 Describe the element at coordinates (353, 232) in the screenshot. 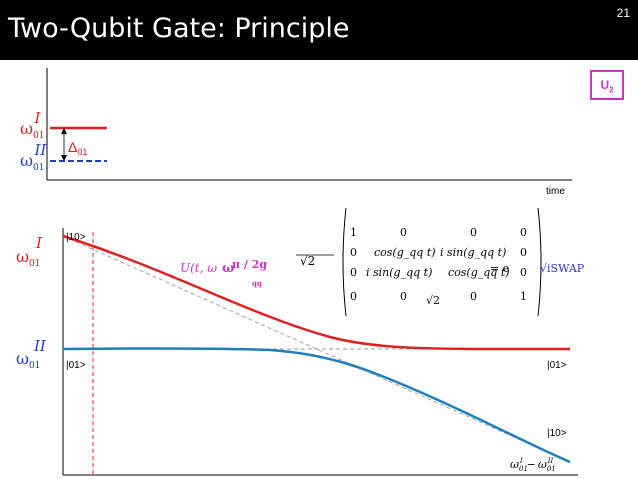

I see `matrix-r0c0: 1` at that location.